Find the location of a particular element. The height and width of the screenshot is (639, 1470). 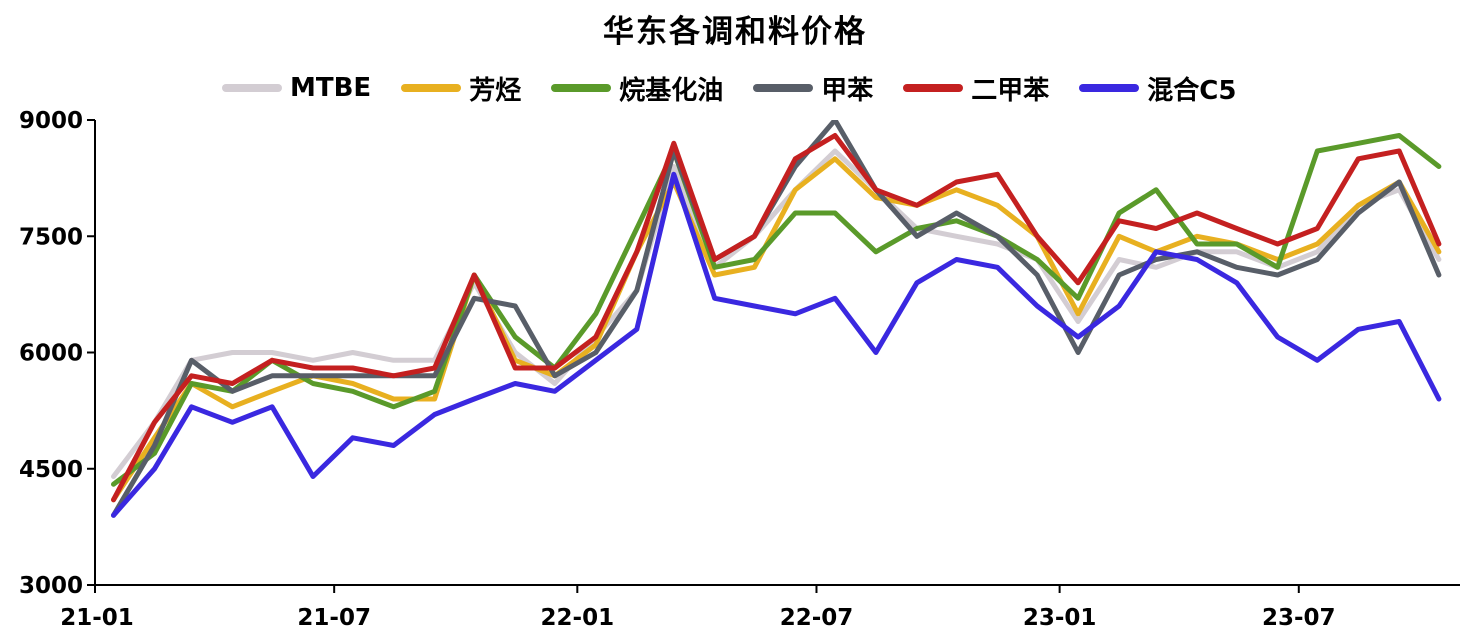

legend-item-5: 混合C5 is located at coordinates (1157, 88).